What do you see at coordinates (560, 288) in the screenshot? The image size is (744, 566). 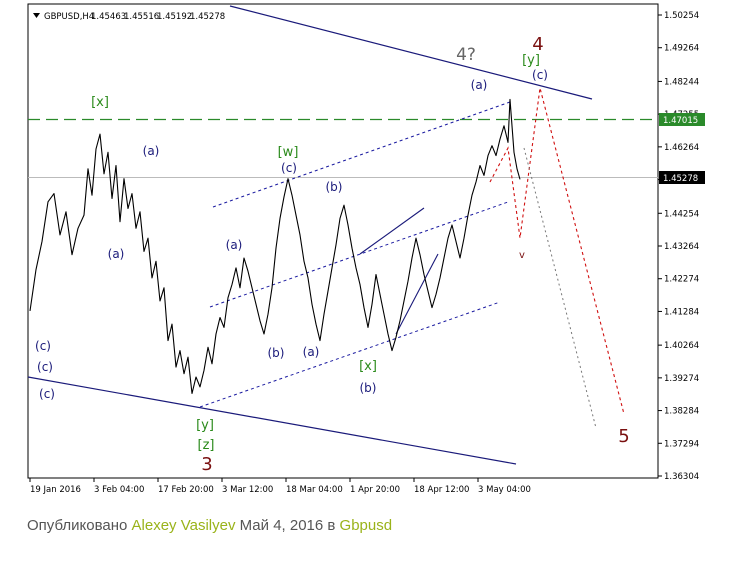 I see `forecast-gray-path` at bounding box center [560, 288].